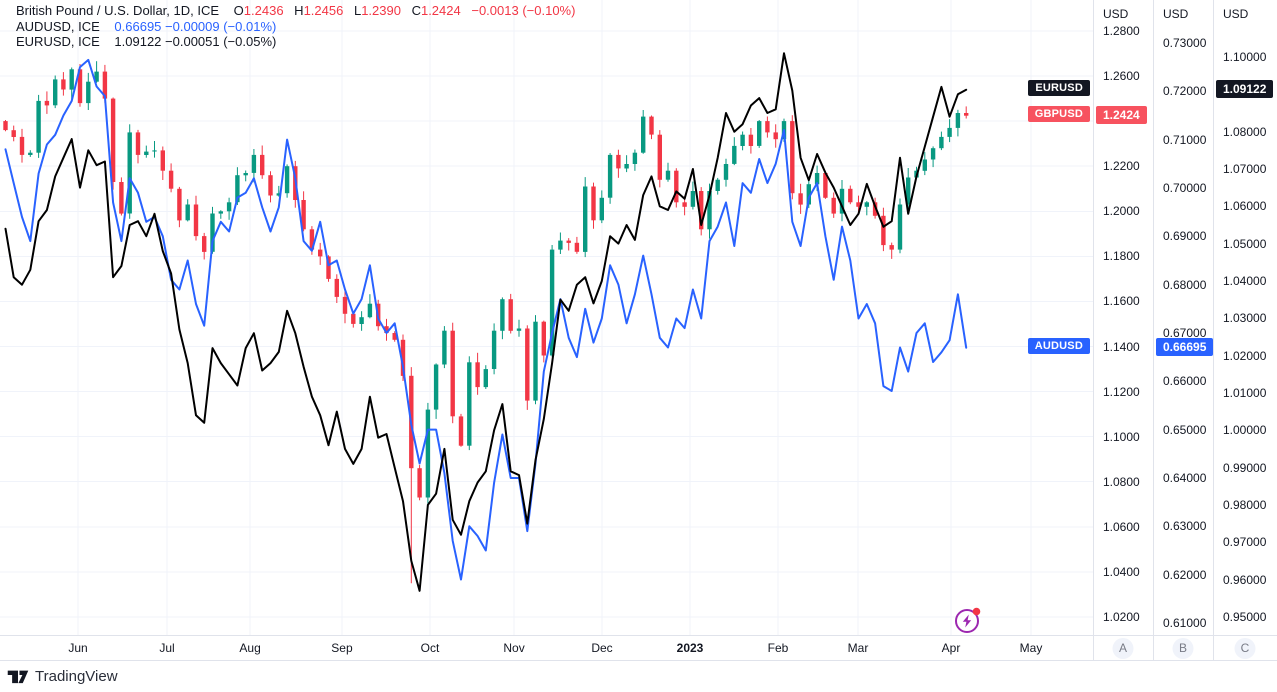  What do you see at coordinates (1185, 526) in the screenshot?
I see `price-tick: 0.63000` at bounding box center [1185, 526].